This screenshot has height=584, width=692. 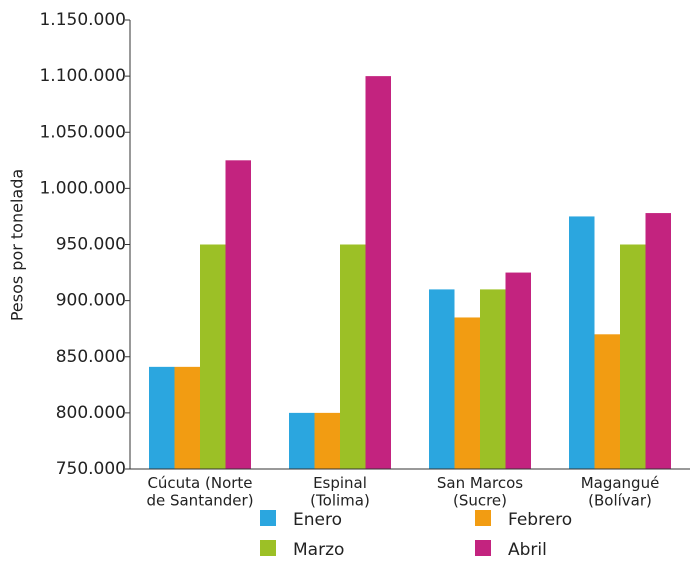 What do you see at coordinates (318, 550) in the screenshot?
I see `legend-label: Marzo` at bounding box center [318, 550].